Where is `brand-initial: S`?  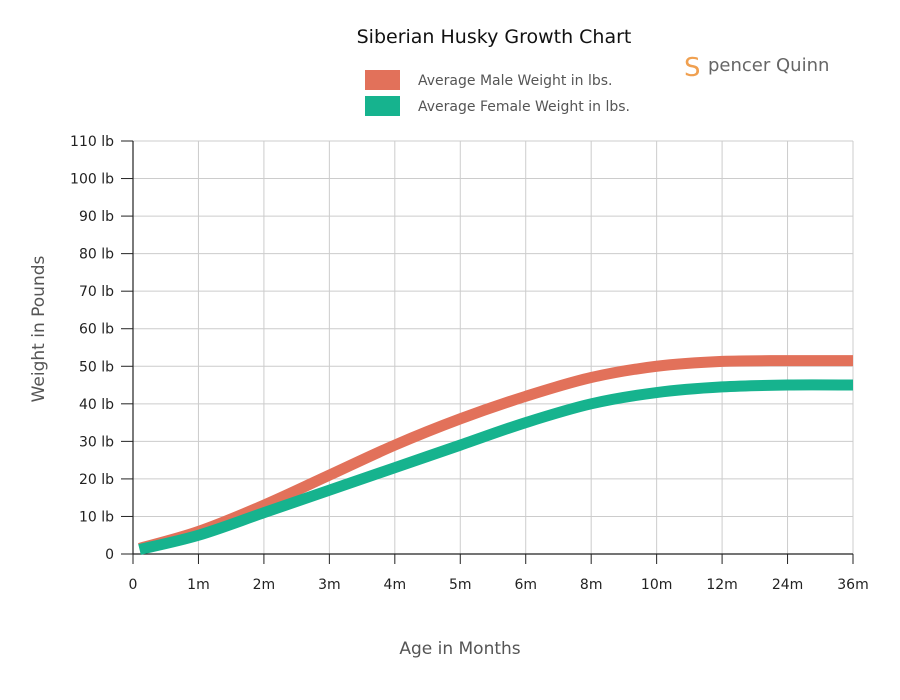
brand-initial: S is located at coordinates (692, 68).